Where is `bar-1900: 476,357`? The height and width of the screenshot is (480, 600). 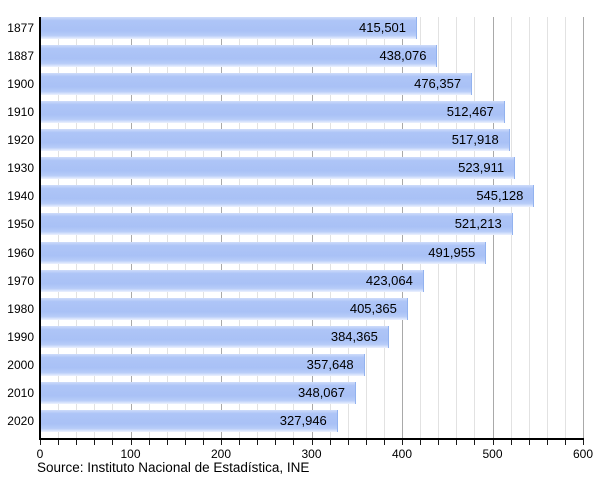
bar-1900: 476,357 is located at coordinates (257, 84).